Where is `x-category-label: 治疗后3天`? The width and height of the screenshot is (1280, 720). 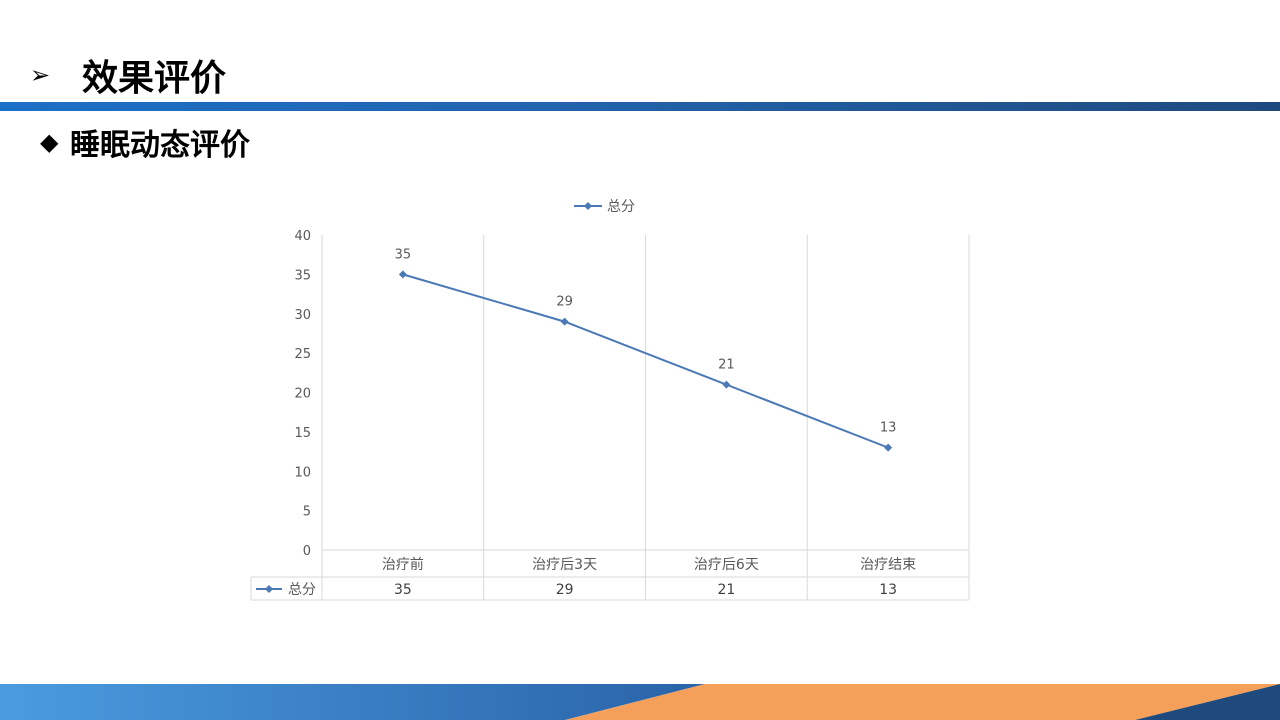 x-category-label: 治疗后3天 is located at coordinates (564, 565).